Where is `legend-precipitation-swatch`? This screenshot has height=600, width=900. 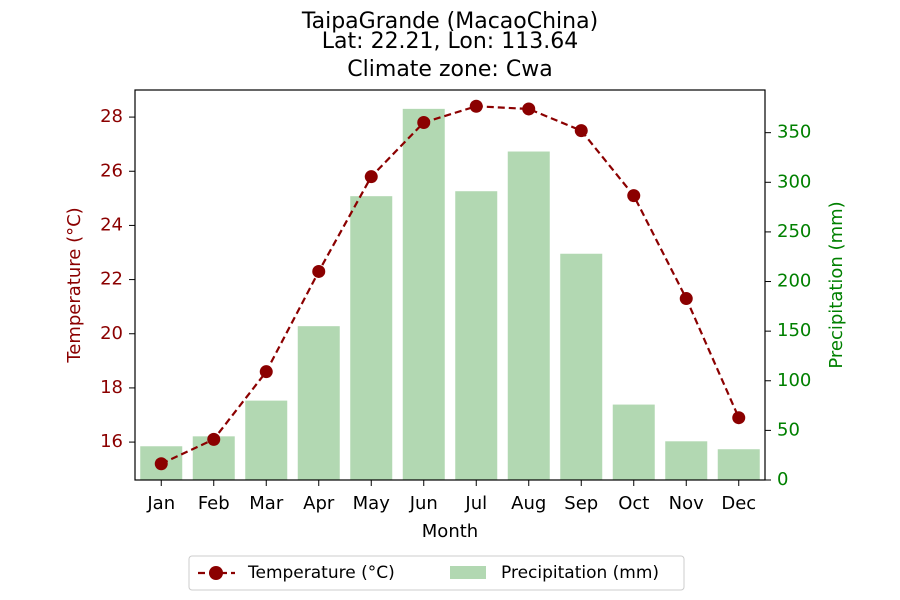 legend-precipitation-swatch is located at coordinates (468, 572).